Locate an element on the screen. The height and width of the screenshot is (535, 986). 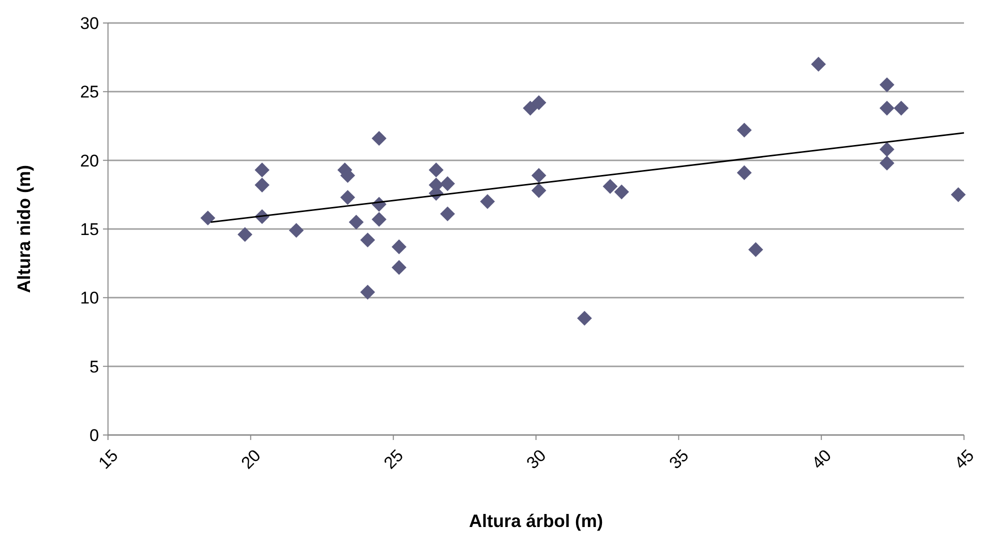
y-tick-label: 20 is located at coordinates (89, 160).